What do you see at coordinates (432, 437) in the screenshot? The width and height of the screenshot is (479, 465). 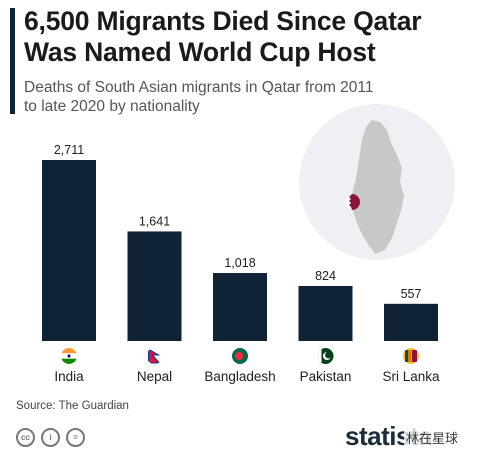 I see `watermark: 林在星球` at bounding box center [432, 437].